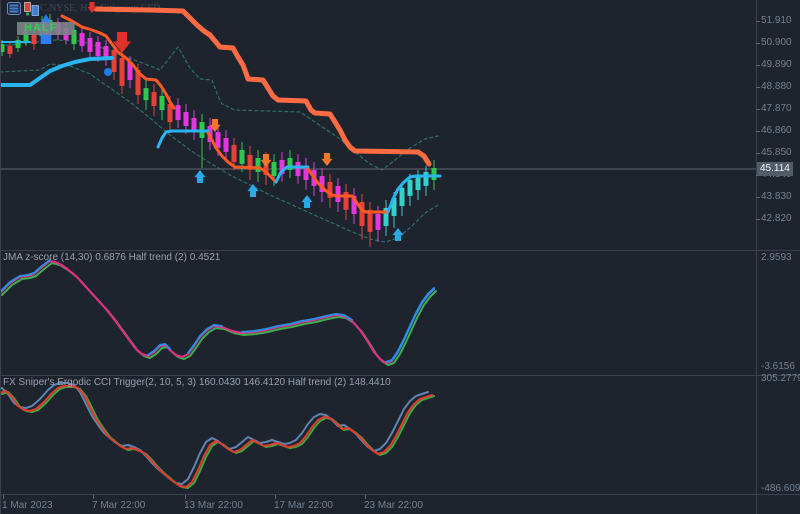  What do you see at coordinates (776, 257) in the screenshot?
I see `indicator-axis-max: 2.9593` at bounding box center [776, 257].